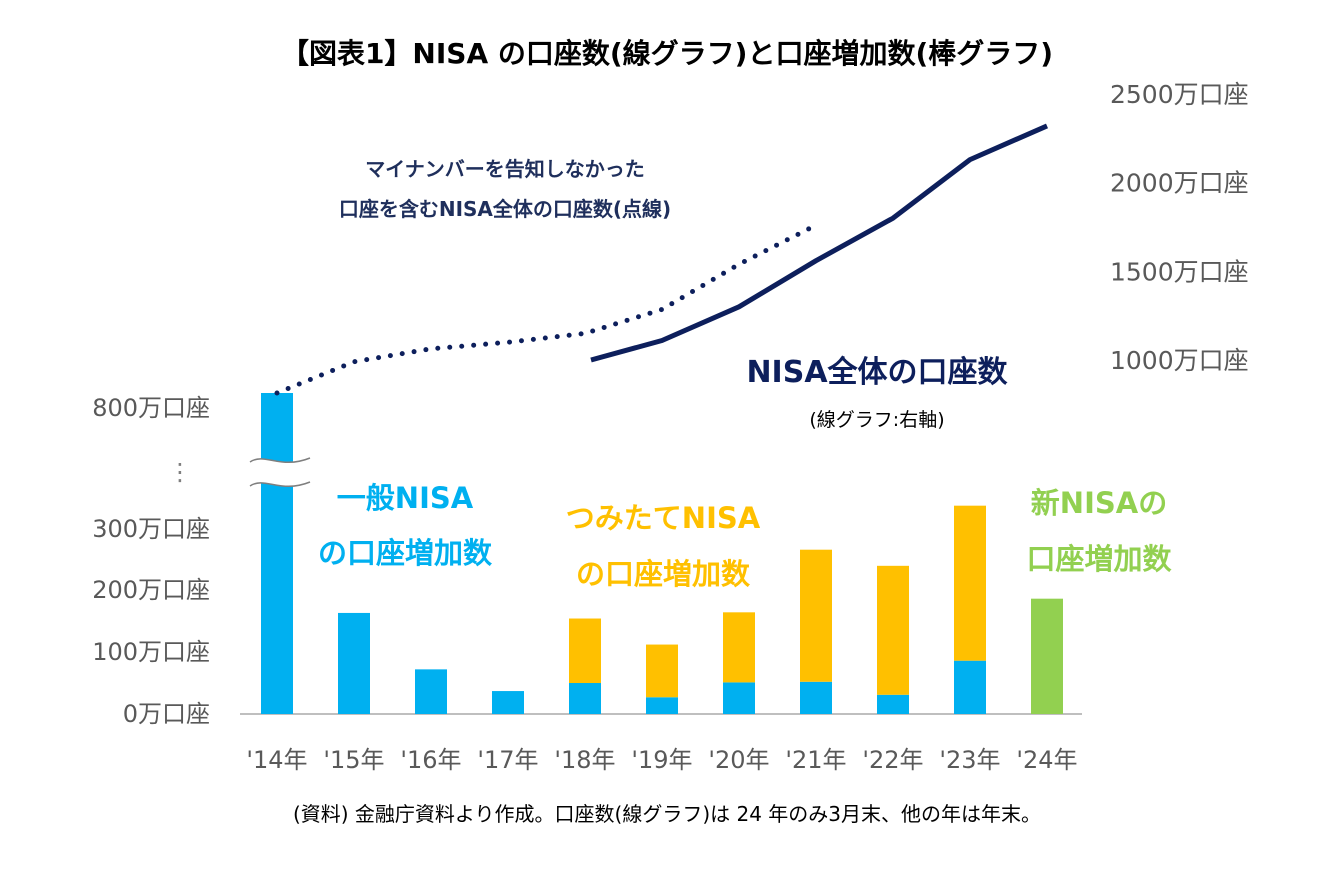  What do you see at coordinates (815, 760) in the screenshot?
I see `x-tick-label: '21年` at bounding box center [815, 760].